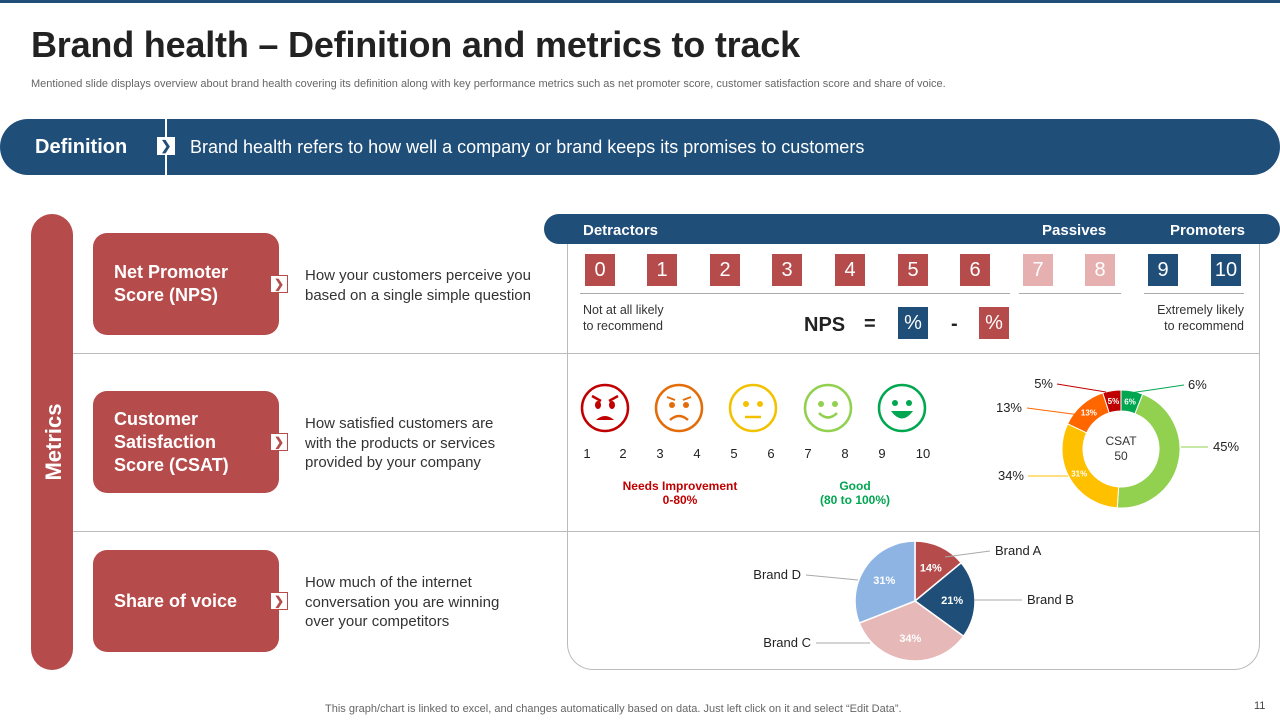 The height and width of the screenshot is (720, 1280). I want to click on passives-label: Passives, so click(1074, 230).